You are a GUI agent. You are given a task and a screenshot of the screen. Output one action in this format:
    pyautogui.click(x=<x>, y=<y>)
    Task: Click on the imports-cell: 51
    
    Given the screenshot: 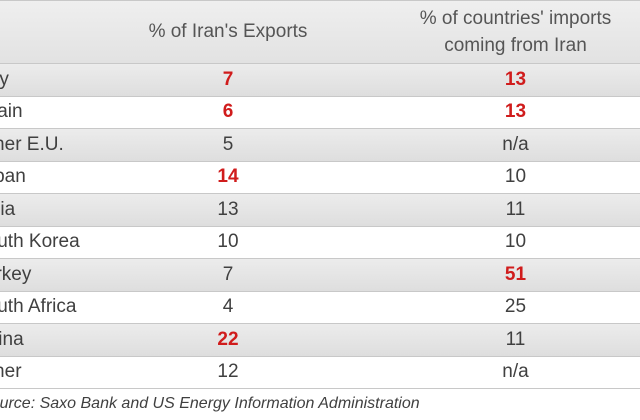 What is the action you would take?
    pyautogui.click(x=515, y=274)
    